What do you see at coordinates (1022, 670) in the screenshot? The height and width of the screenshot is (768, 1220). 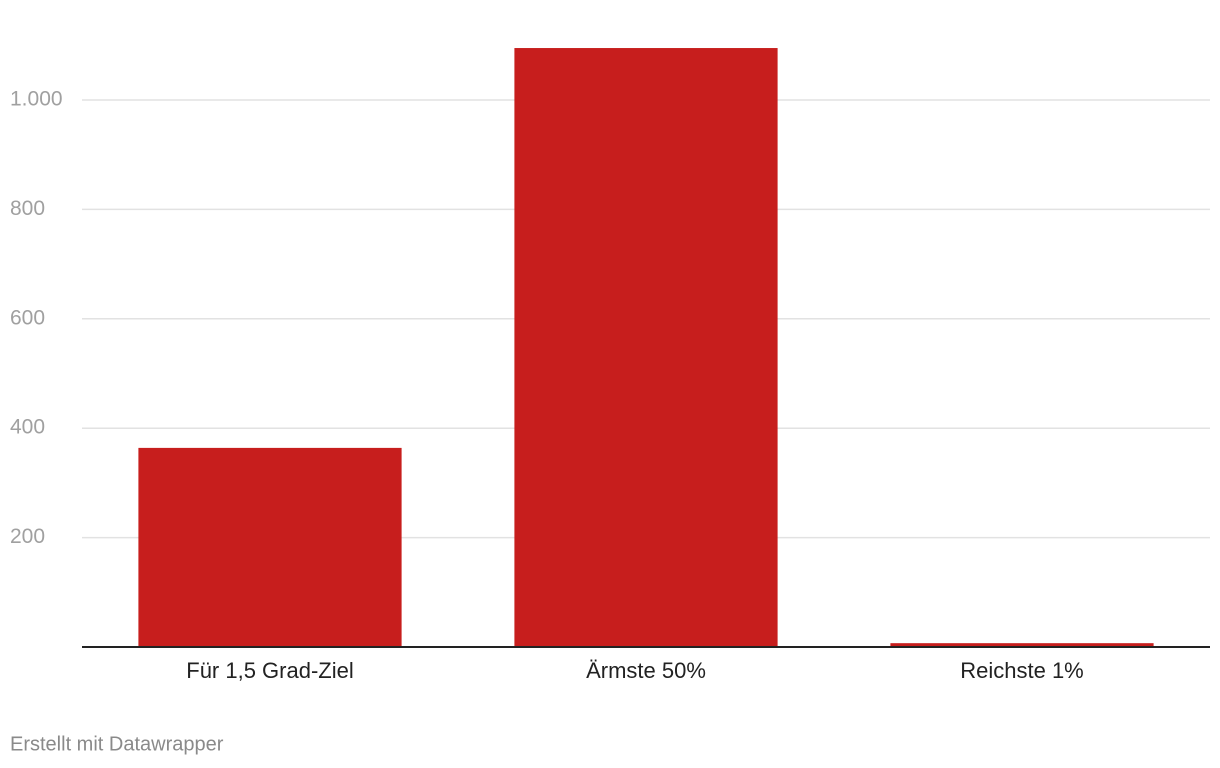 I see `x-tick-label: Reichste 1%` at bounding box center [1022, 670].